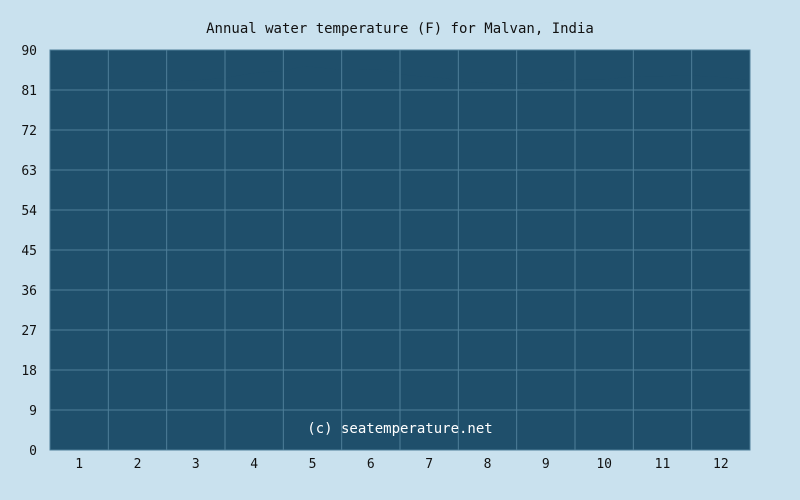 This screenshot has width=800, height=500. What do you see at coordinates (29, 291) in the screenshot?
I see `y-tick-label: 36` at bounding box center [29, 291].